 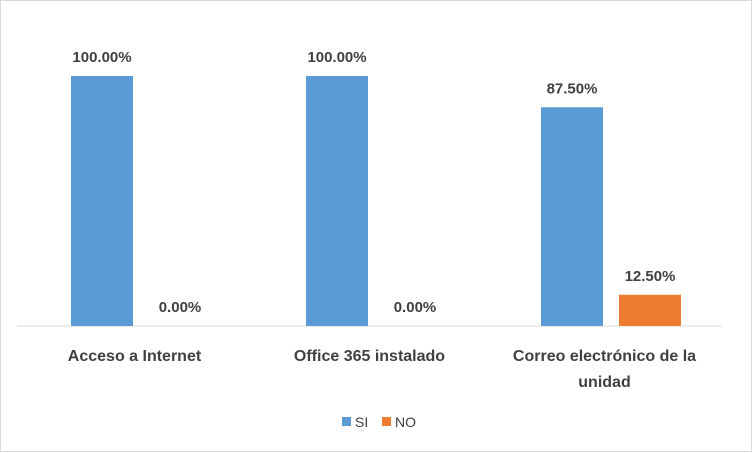 I want to click on category-label: Correo electrónico de la, so click(x=604, y=356).